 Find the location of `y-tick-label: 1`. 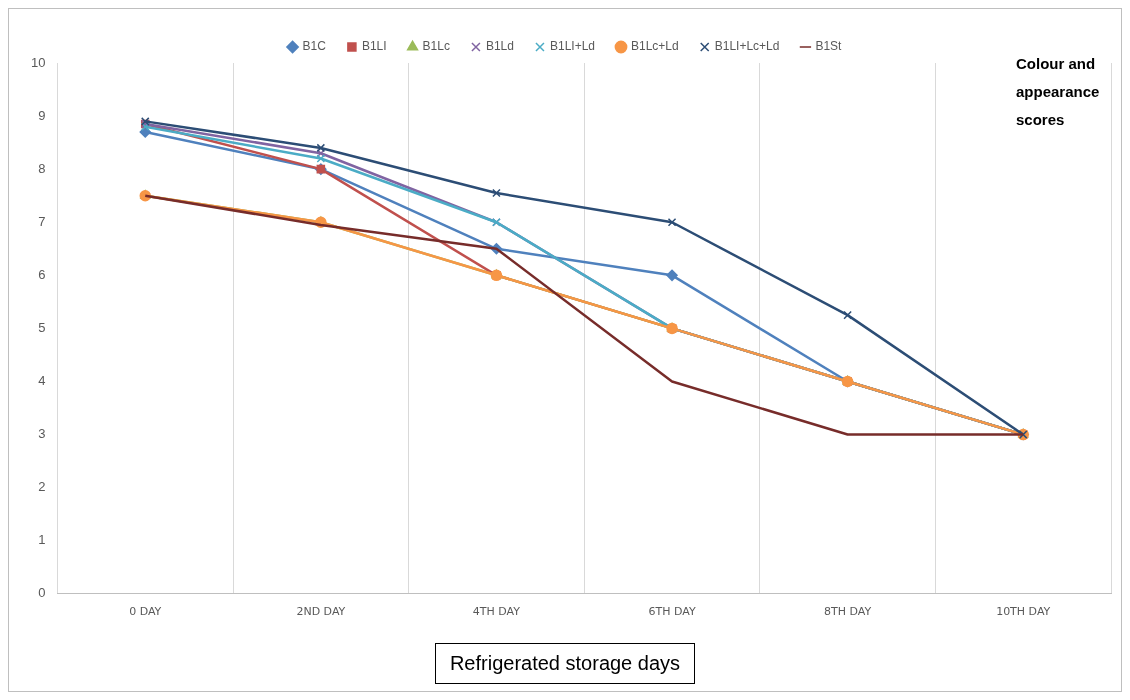

y-tick-label: 1 is located at coordinates (42, 540).